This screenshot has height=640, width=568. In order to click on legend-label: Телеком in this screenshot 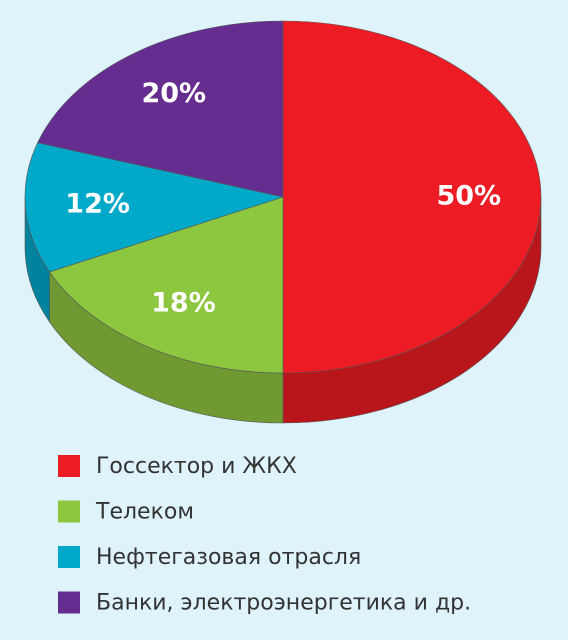, I will do `click(144, 512)`.